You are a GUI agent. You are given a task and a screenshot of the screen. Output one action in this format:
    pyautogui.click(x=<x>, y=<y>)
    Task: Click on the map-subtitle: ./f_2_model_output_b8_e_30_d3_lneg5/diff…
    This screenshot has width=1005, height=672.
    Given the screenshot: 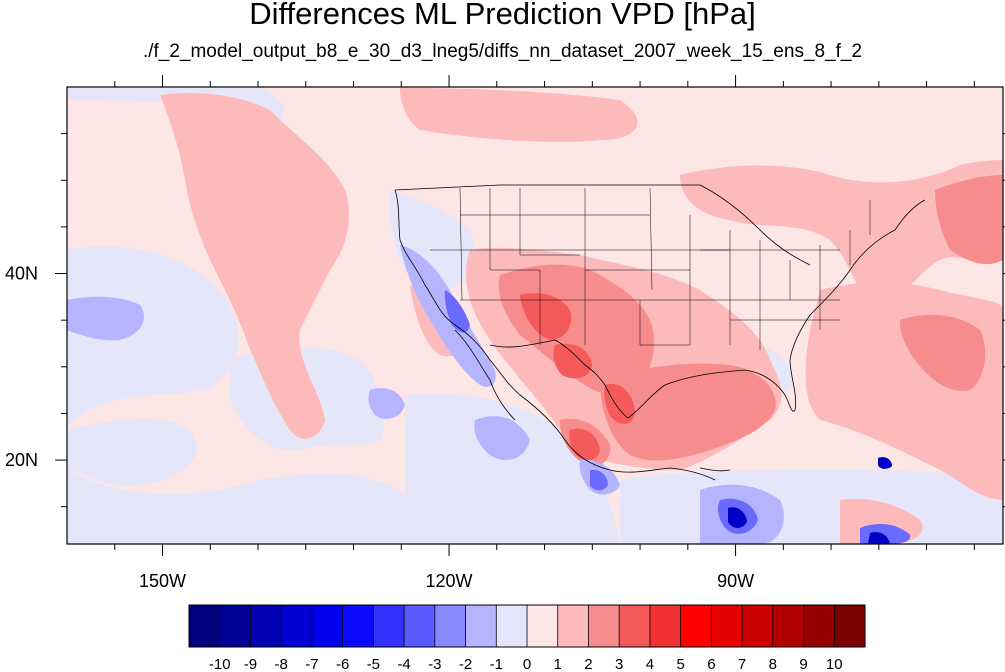 What is the action you would take?
    pyautogui.click(x=502, y=51)
    